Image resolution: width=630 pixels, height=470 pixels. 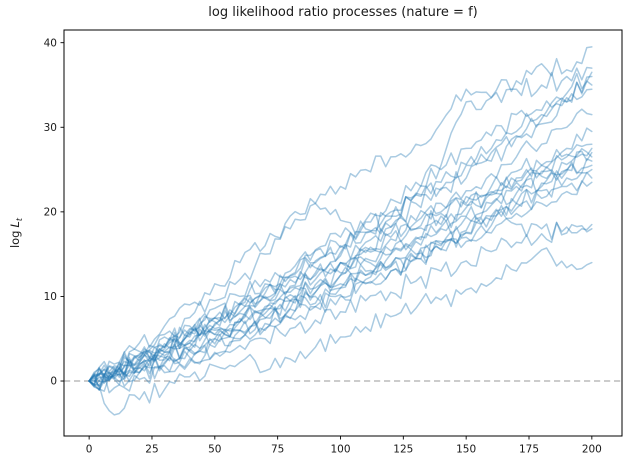 What do you see at coordinates (50, 297) in the screenshot?
I see `y-tick-label: 10` at bounding box center [50, 297].